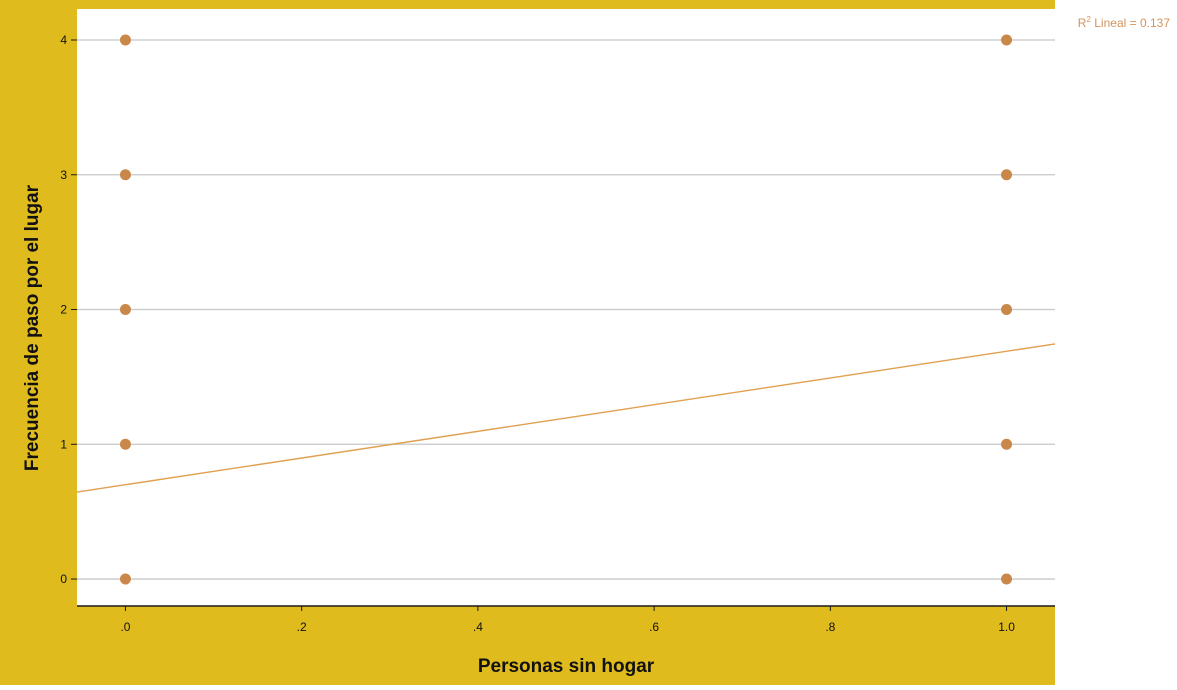  What do you see at coordinates (63, 310) in the screenshot?
I see `y-tick-label: 2` at bounding box center [63, 310].